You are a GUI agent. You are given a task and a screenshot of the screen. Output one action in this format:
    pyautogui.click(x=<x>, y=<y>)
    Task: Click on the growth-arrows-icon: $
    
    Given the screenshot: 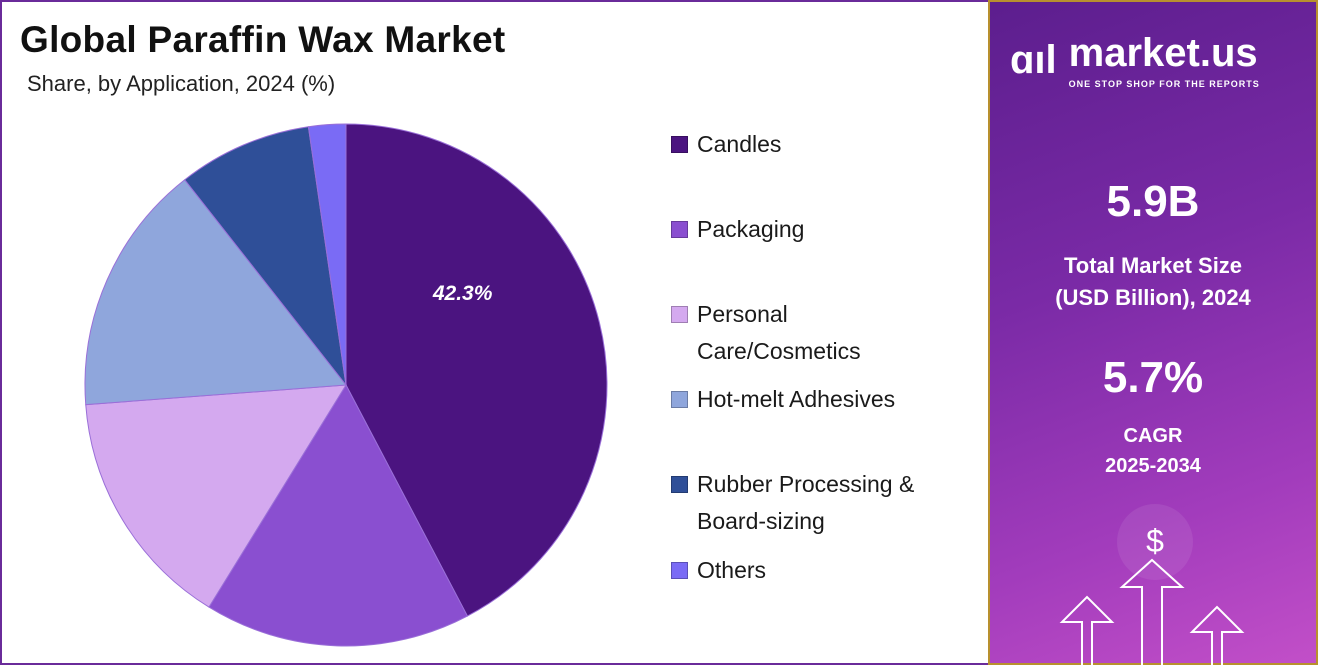 What is the action you would take?
    pyautogui.click(x=1152, y=585)
    